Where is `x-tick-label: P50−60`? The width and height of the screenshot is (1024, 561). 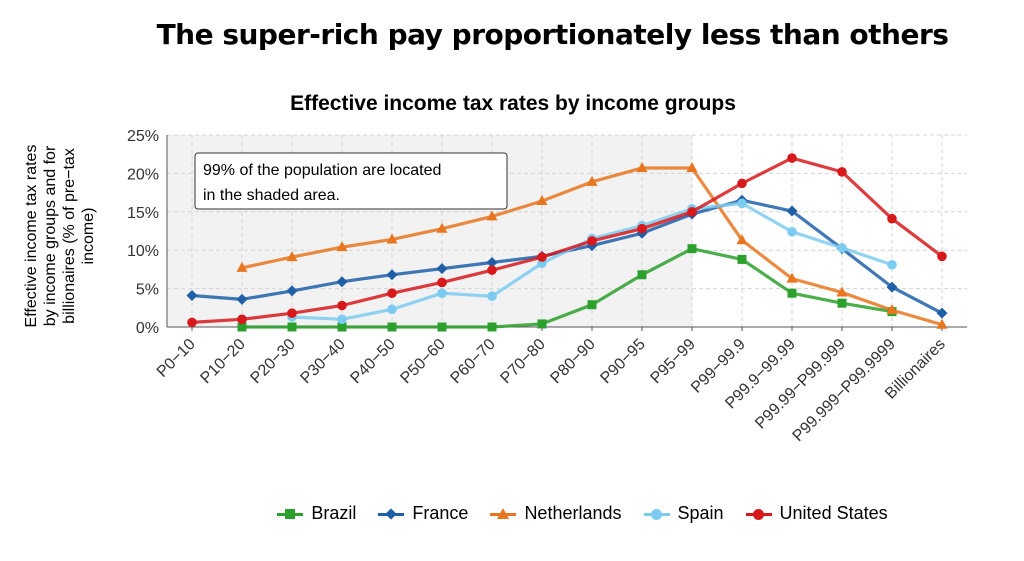 x-tick-label: P50−60 is located at coordinates (422, 361).